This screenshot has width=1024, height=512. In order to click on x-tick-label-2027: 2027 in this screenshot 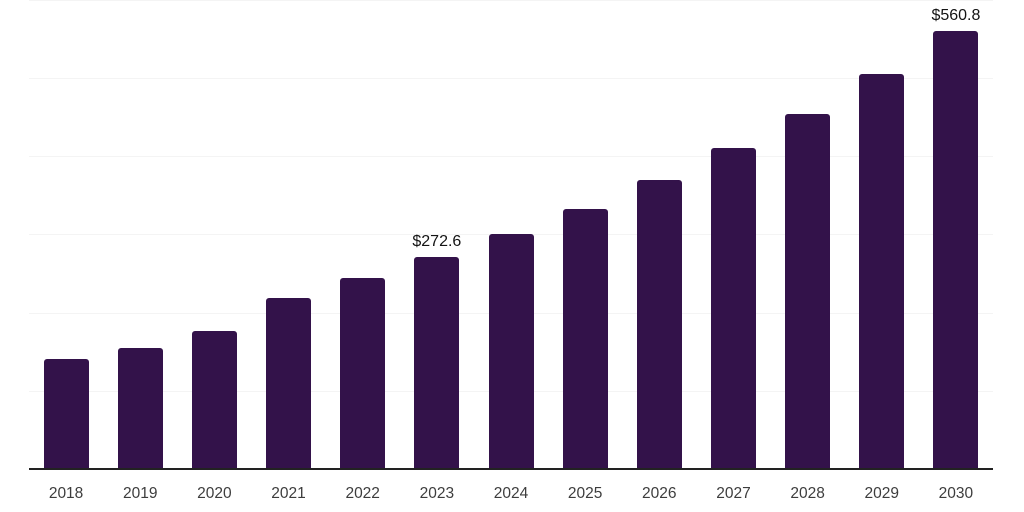, I will do `click(733, 493)`.